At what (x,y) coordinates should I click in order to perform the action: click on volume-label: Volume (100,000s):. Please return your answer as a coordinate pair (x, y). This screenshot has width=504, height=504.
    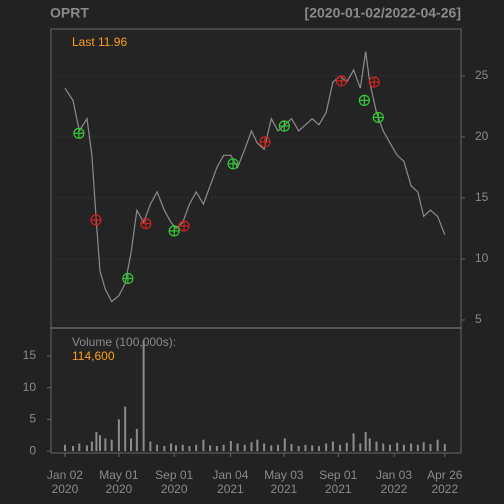
    Looking at the image, I should click on (124, 342).